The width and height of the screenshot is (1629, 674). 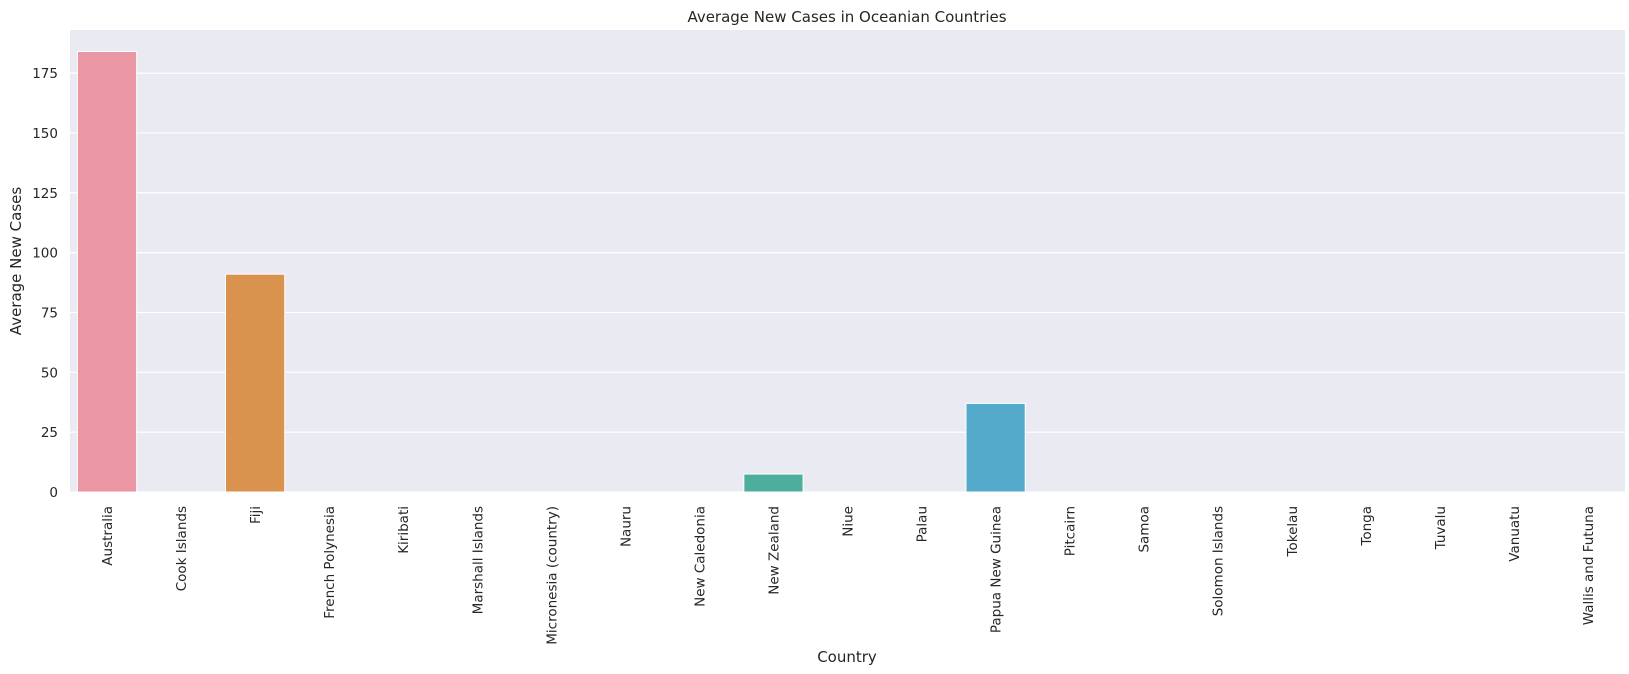 What do you see at coordinates (45, 134) in the screenshot?
I see `y-tick-label: 150` at bounding box center [45, 134].